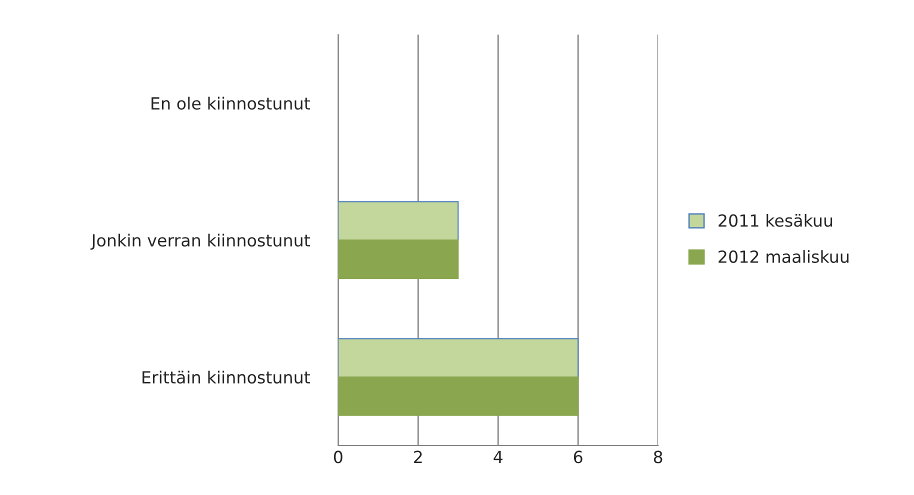 This screenshot has width=914, height=495. What do you see at coordinates (338, 457) in the screenshot?
I see `x-tick-label: 0` at bounding box center [338, 457].